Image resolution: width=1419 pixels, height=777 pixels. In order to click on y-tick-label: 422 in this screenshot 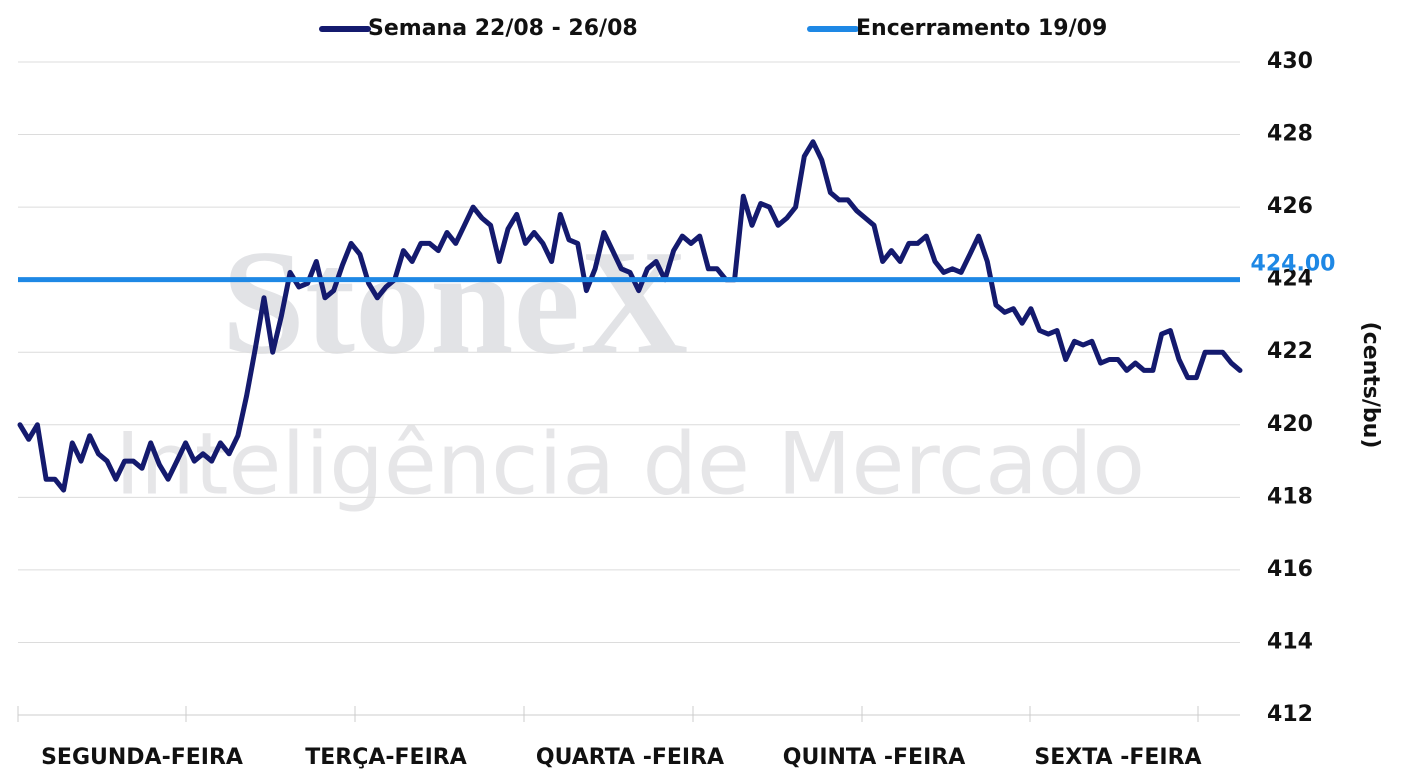, I will do `click(1290, 351)`.